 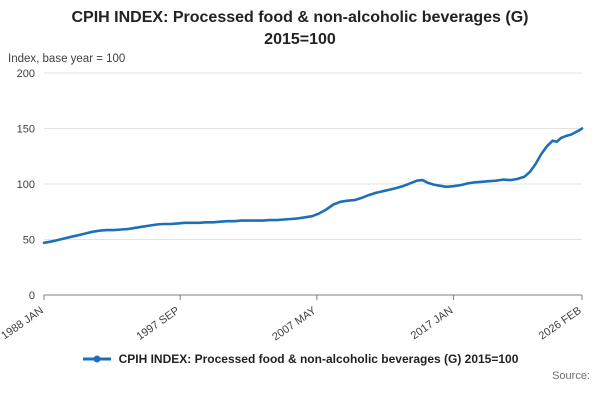 What do you see at coordinates (432, 324) in the screenshot?
I see `x-tick-label: 2017 JAN` at bounding box center [432, 324].